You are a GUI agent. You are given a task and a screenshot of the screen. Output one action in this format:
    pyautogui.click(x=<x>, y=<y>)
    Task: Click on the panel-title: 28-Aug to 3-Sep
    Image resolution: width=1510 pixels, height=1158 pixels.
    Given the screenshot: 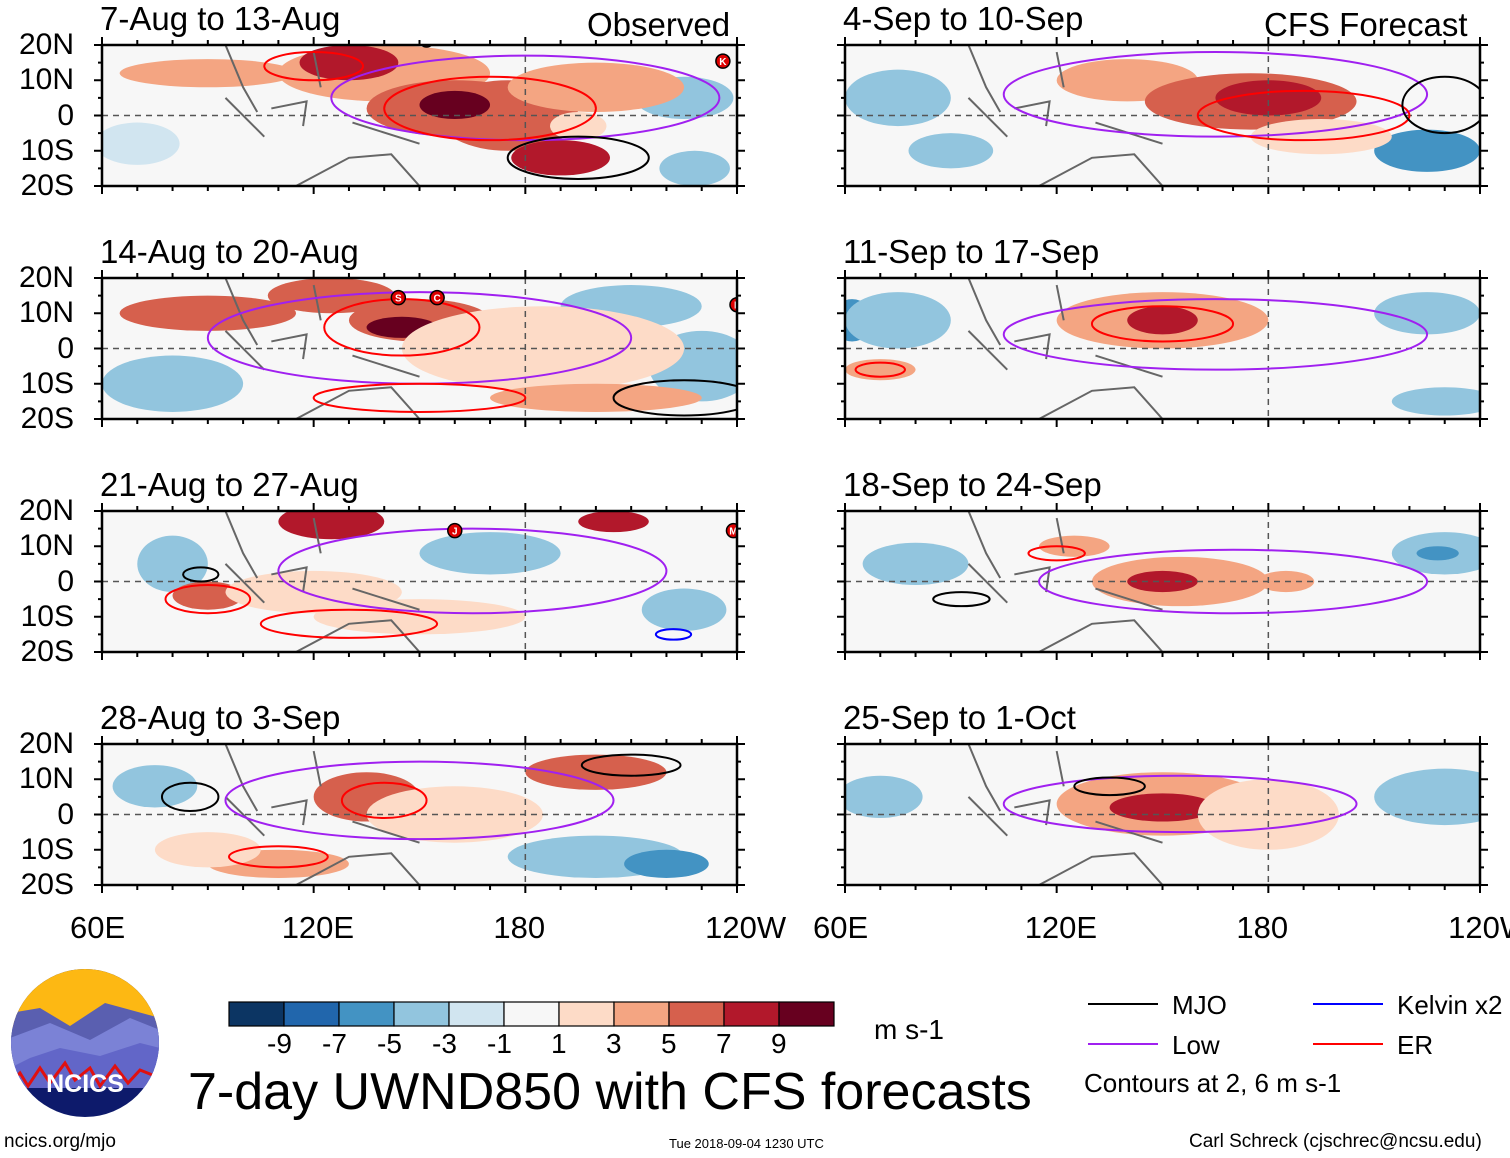 What is the action you would take?
    pyautogui.click(x=220, y=717)
    